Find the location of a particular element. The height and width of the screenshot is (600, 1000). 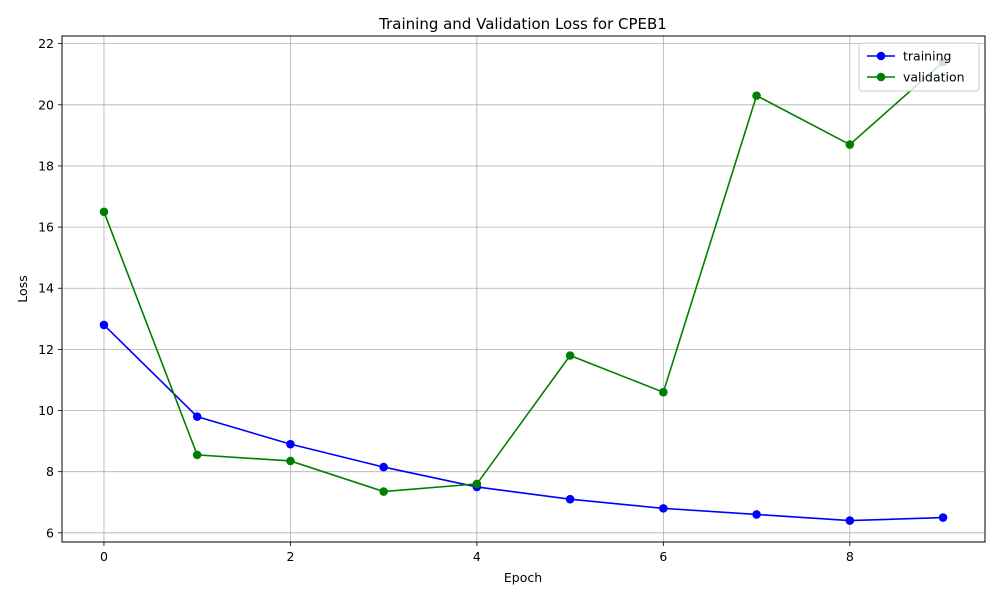

y-axis-ticks: 6 8 10 12 14 16 18 20 22 is located at coordinates (50, 288).